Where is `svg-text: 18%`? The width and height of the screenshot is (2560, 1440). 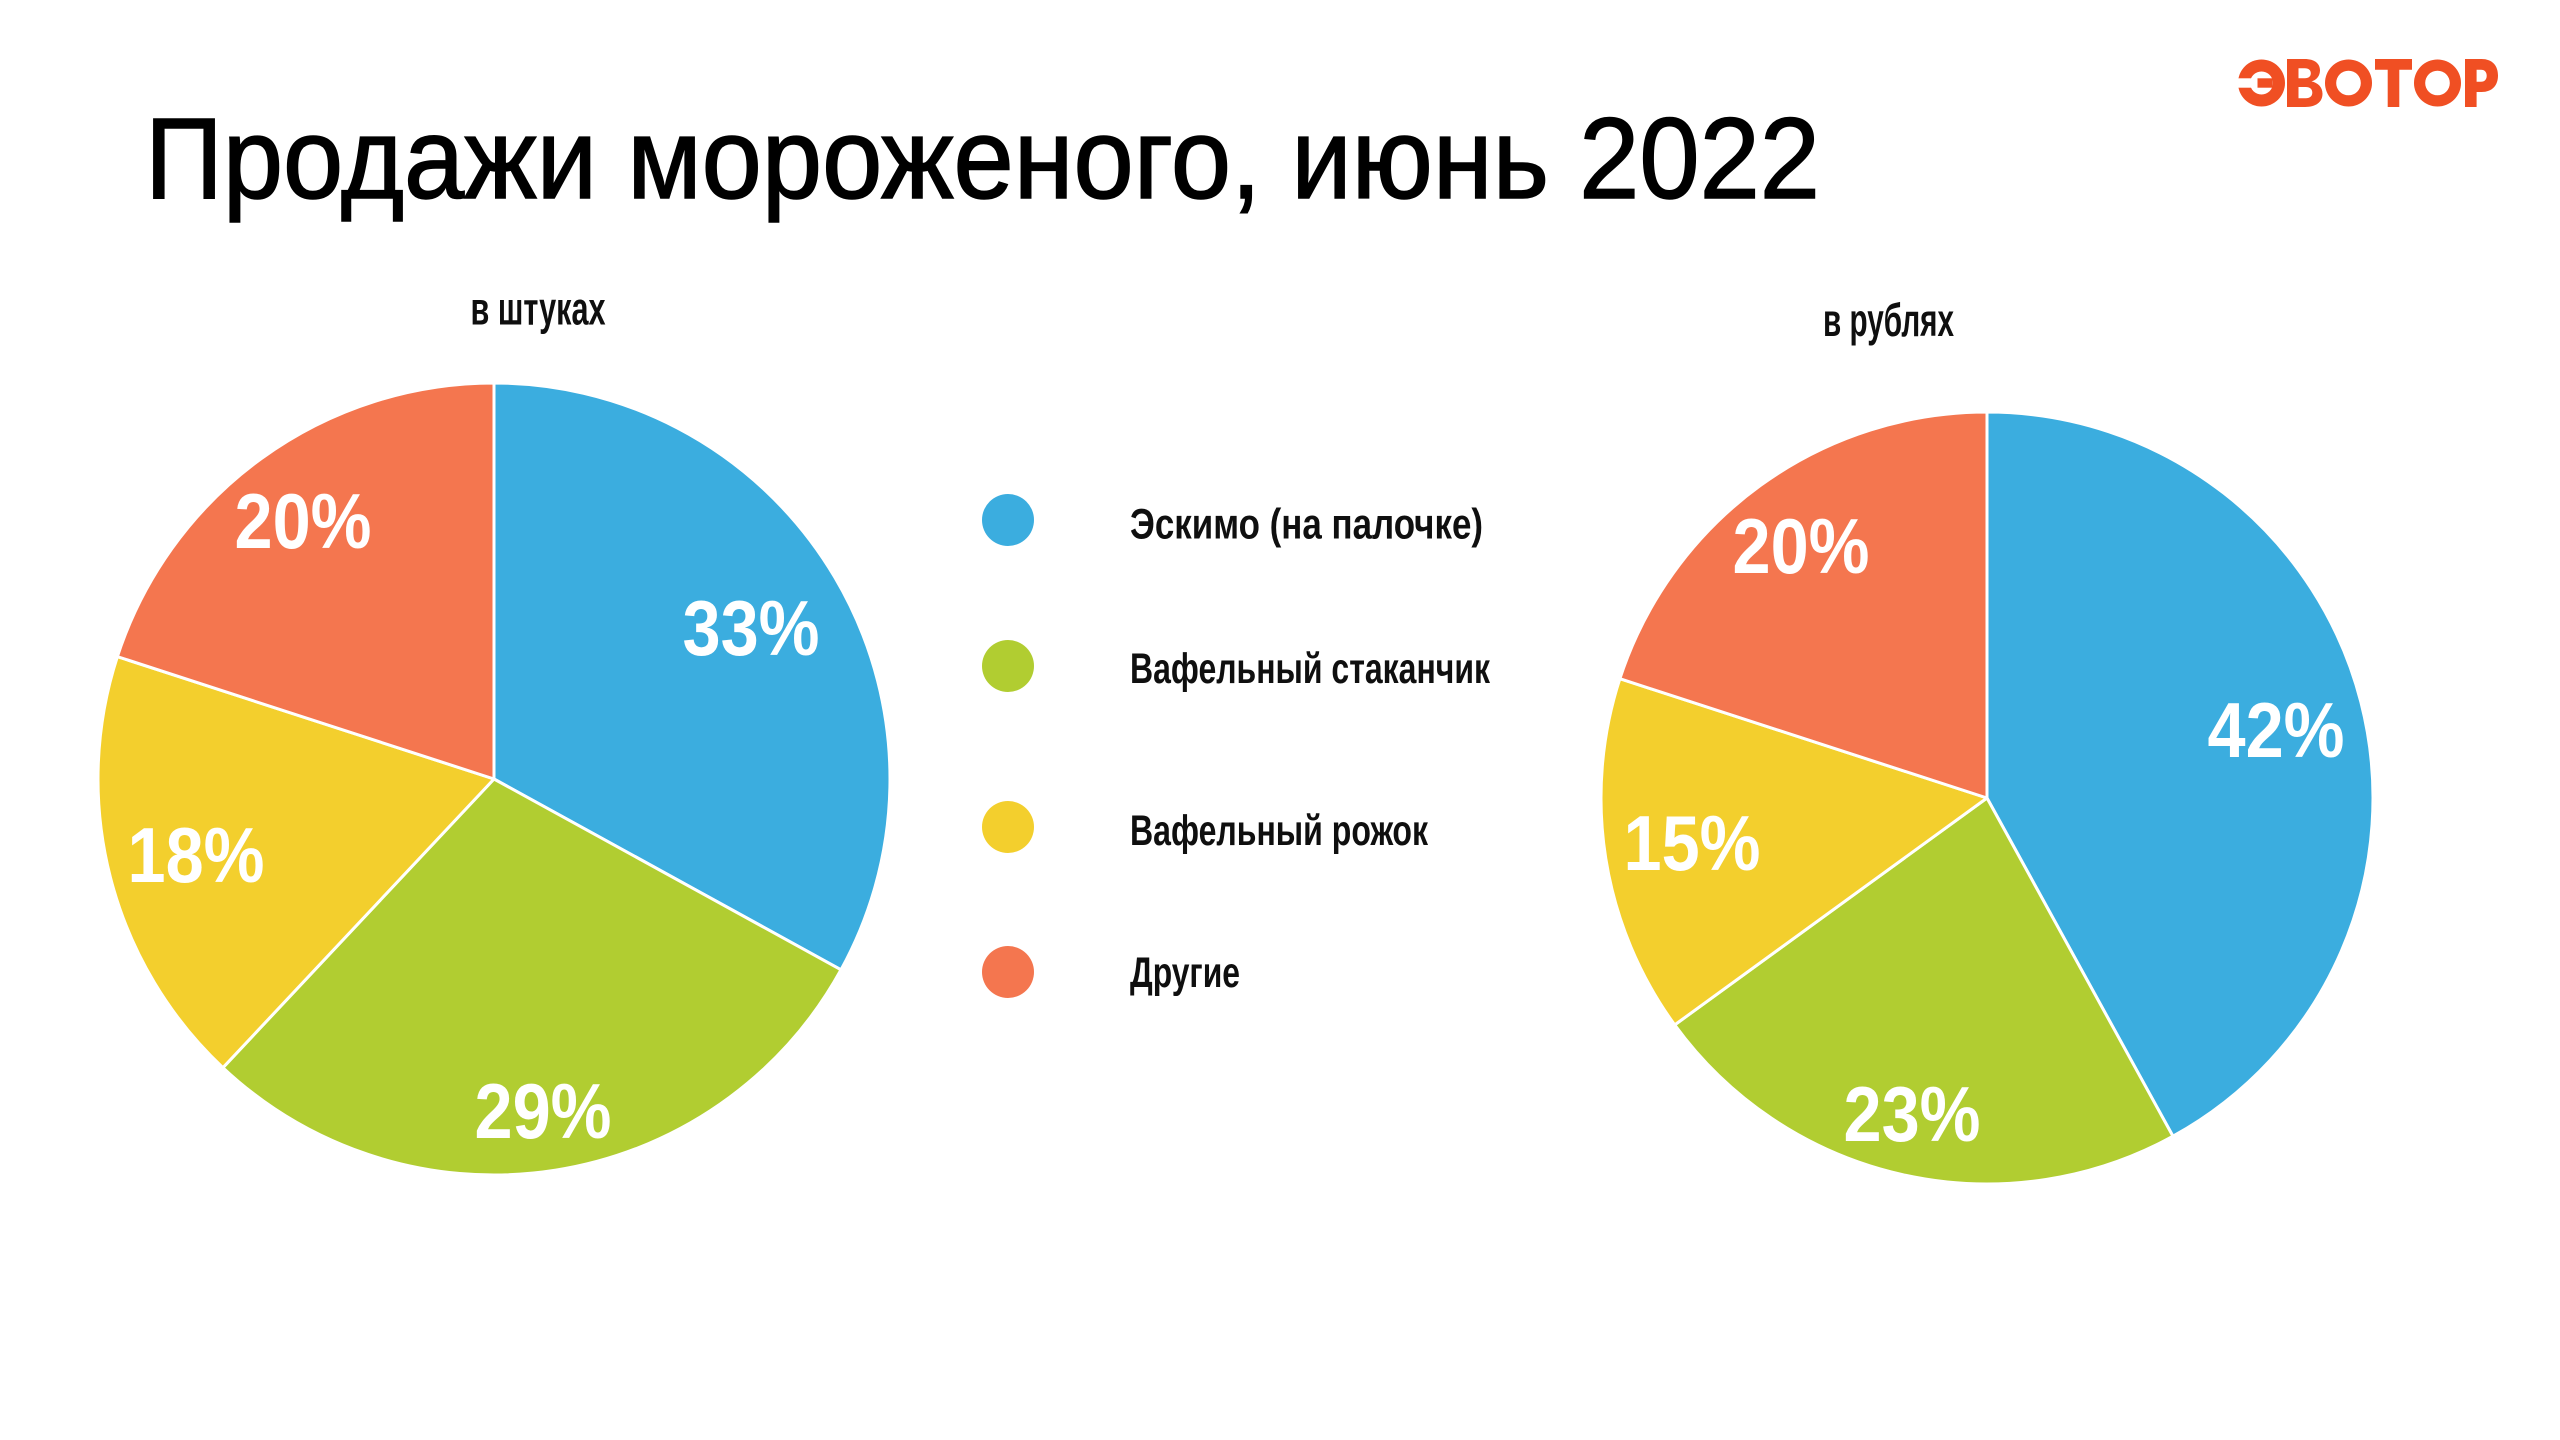 svg-text: 18% is located at coordinates (196, 855).